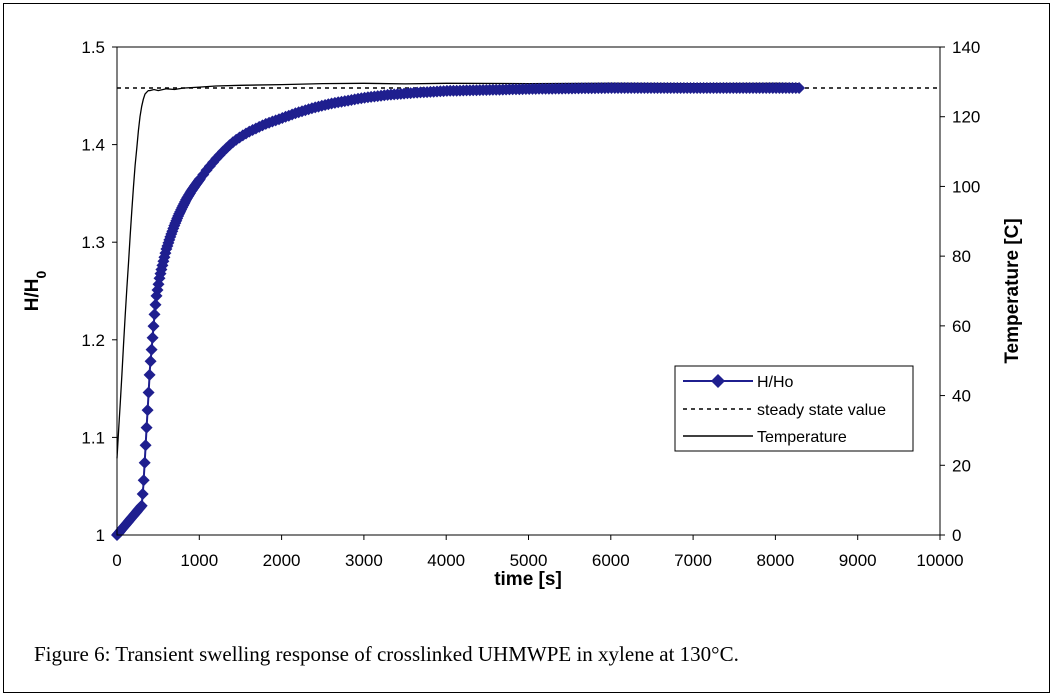  I want to click on legend: H/Ho steady state value Temperature, so click(794, 408).